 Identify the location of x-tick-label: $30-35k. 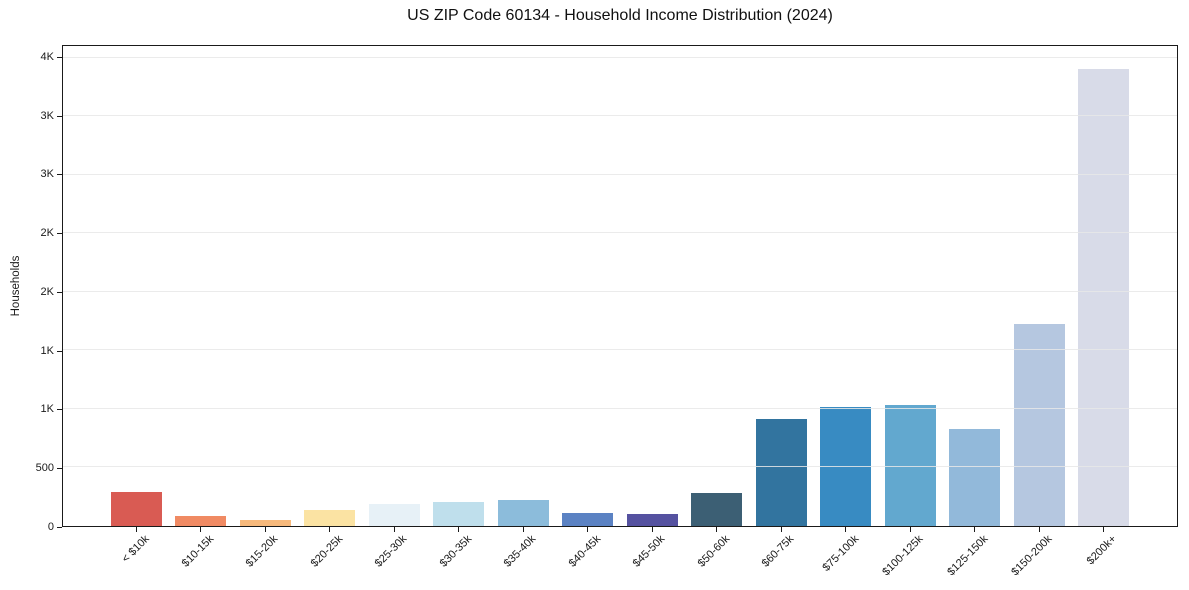
(456, 551).